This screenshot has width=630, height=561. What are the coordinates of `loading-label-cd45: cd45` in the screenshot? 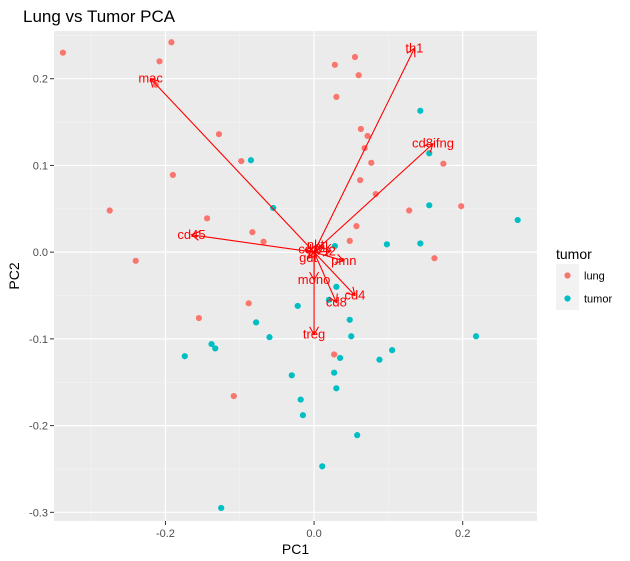 It's located at (191, 234).